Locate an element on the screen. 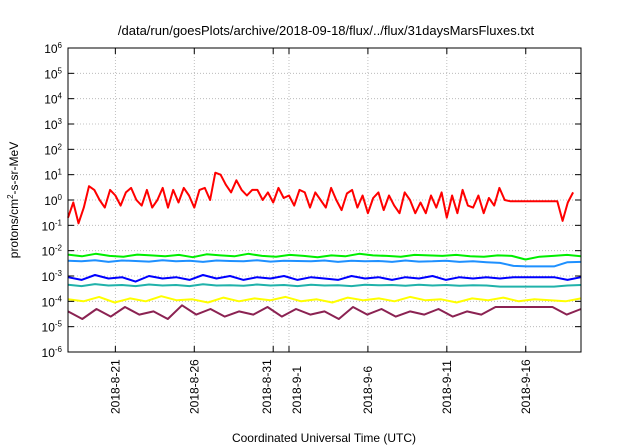 This screenshot has width=640, height=448. y-tick-label: 10⁻⁵ is located at coordinates (52, 327).